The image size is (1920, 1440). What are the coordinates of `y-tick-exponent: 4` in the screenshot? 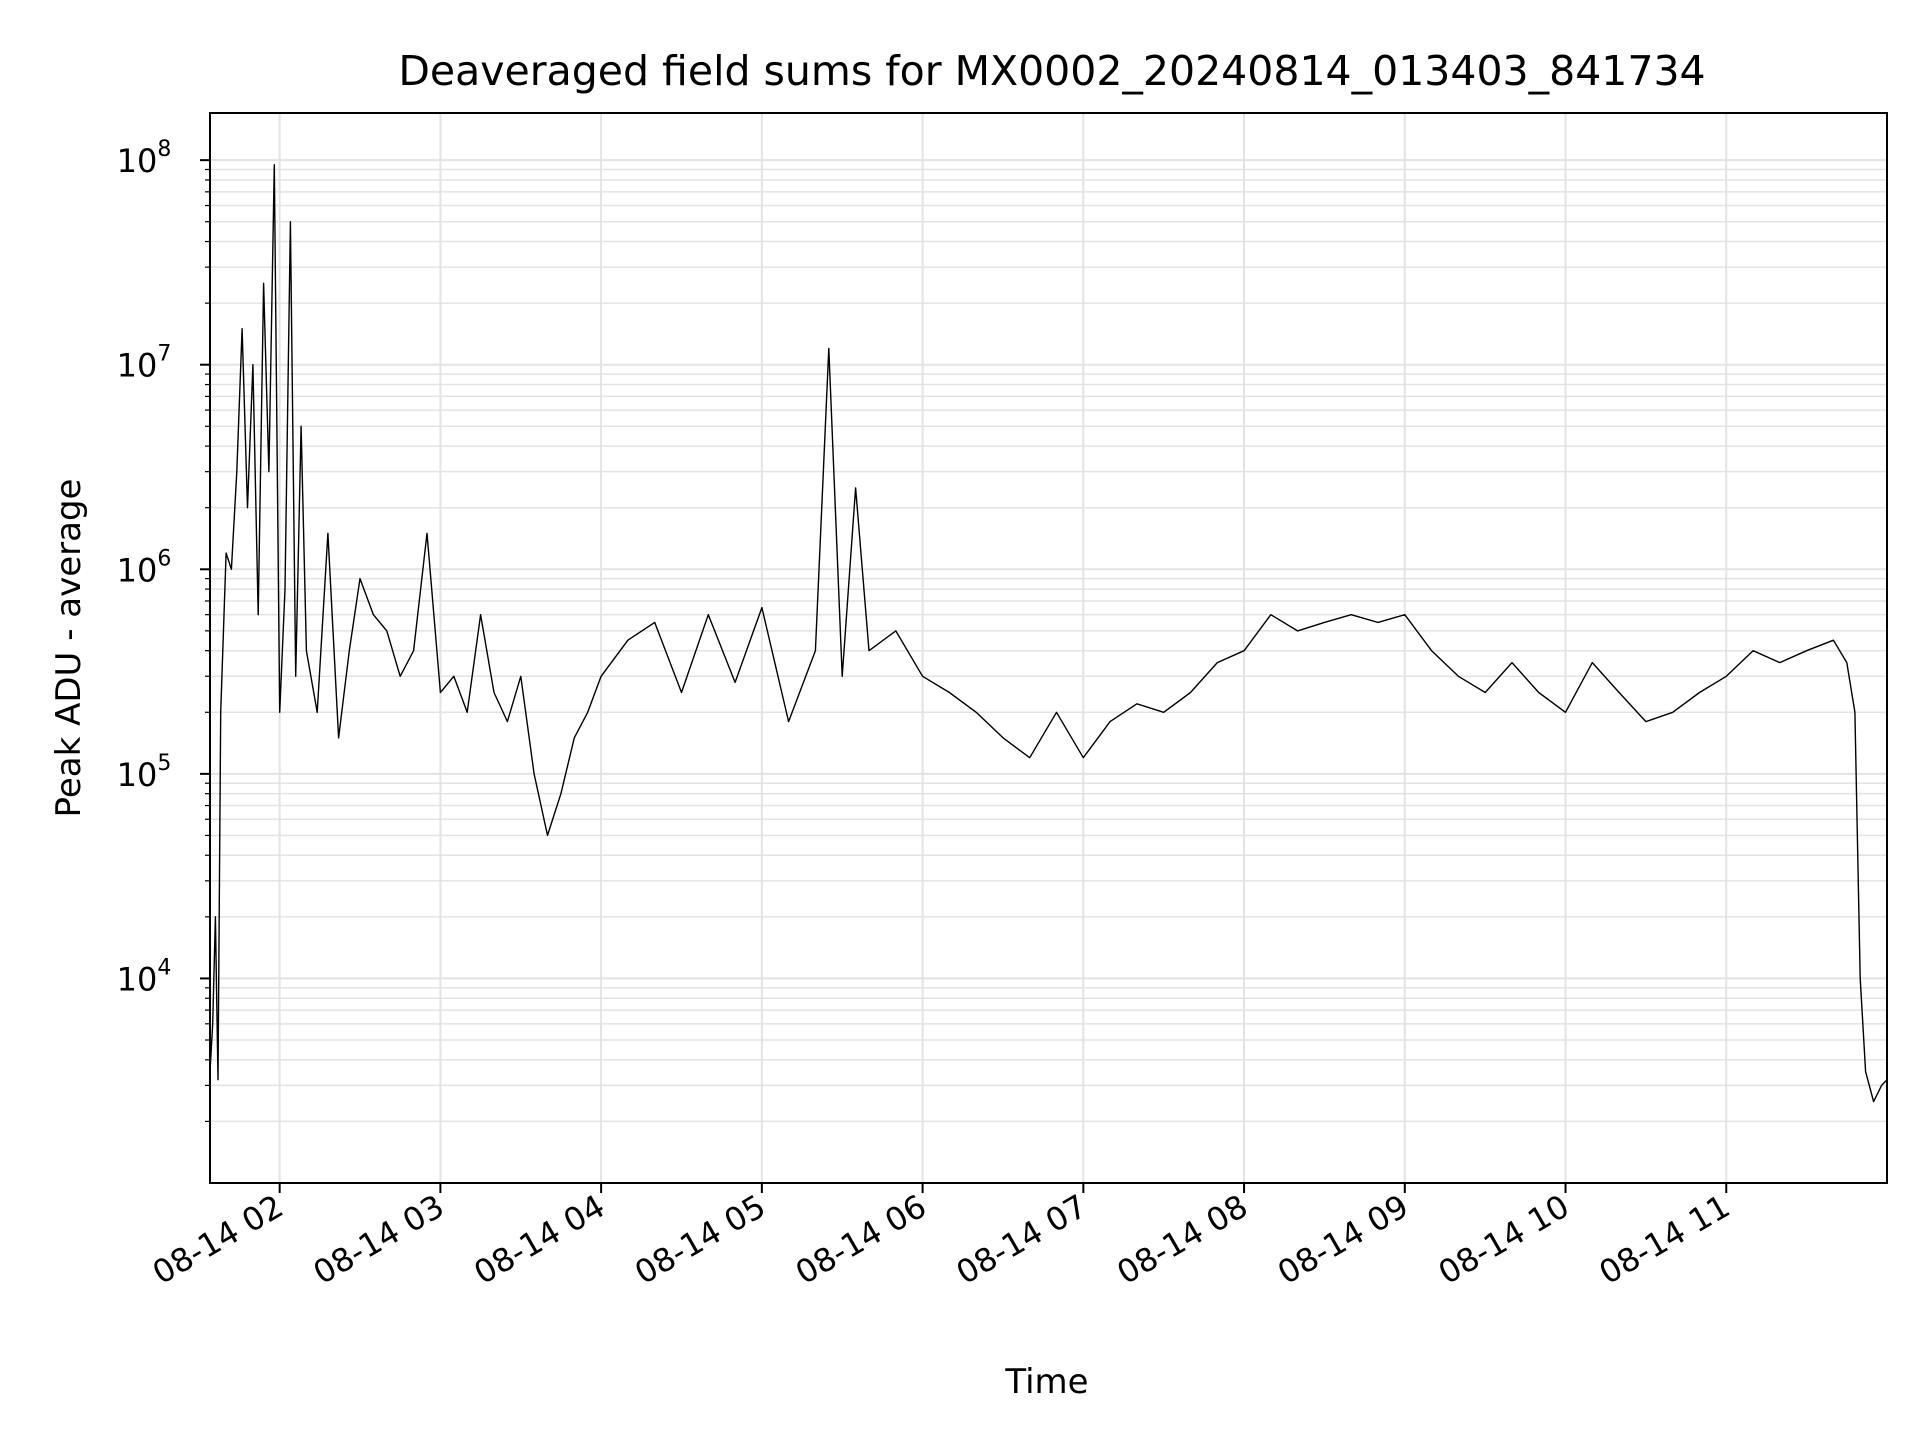 It's located at (164, 967).